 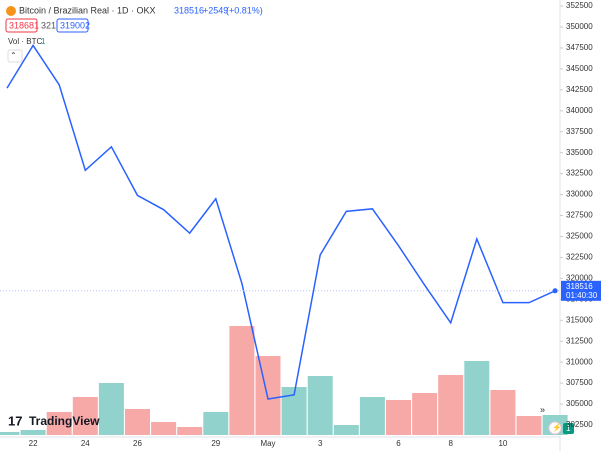 I want to click on collapse-button, so click(x=15, y=56).